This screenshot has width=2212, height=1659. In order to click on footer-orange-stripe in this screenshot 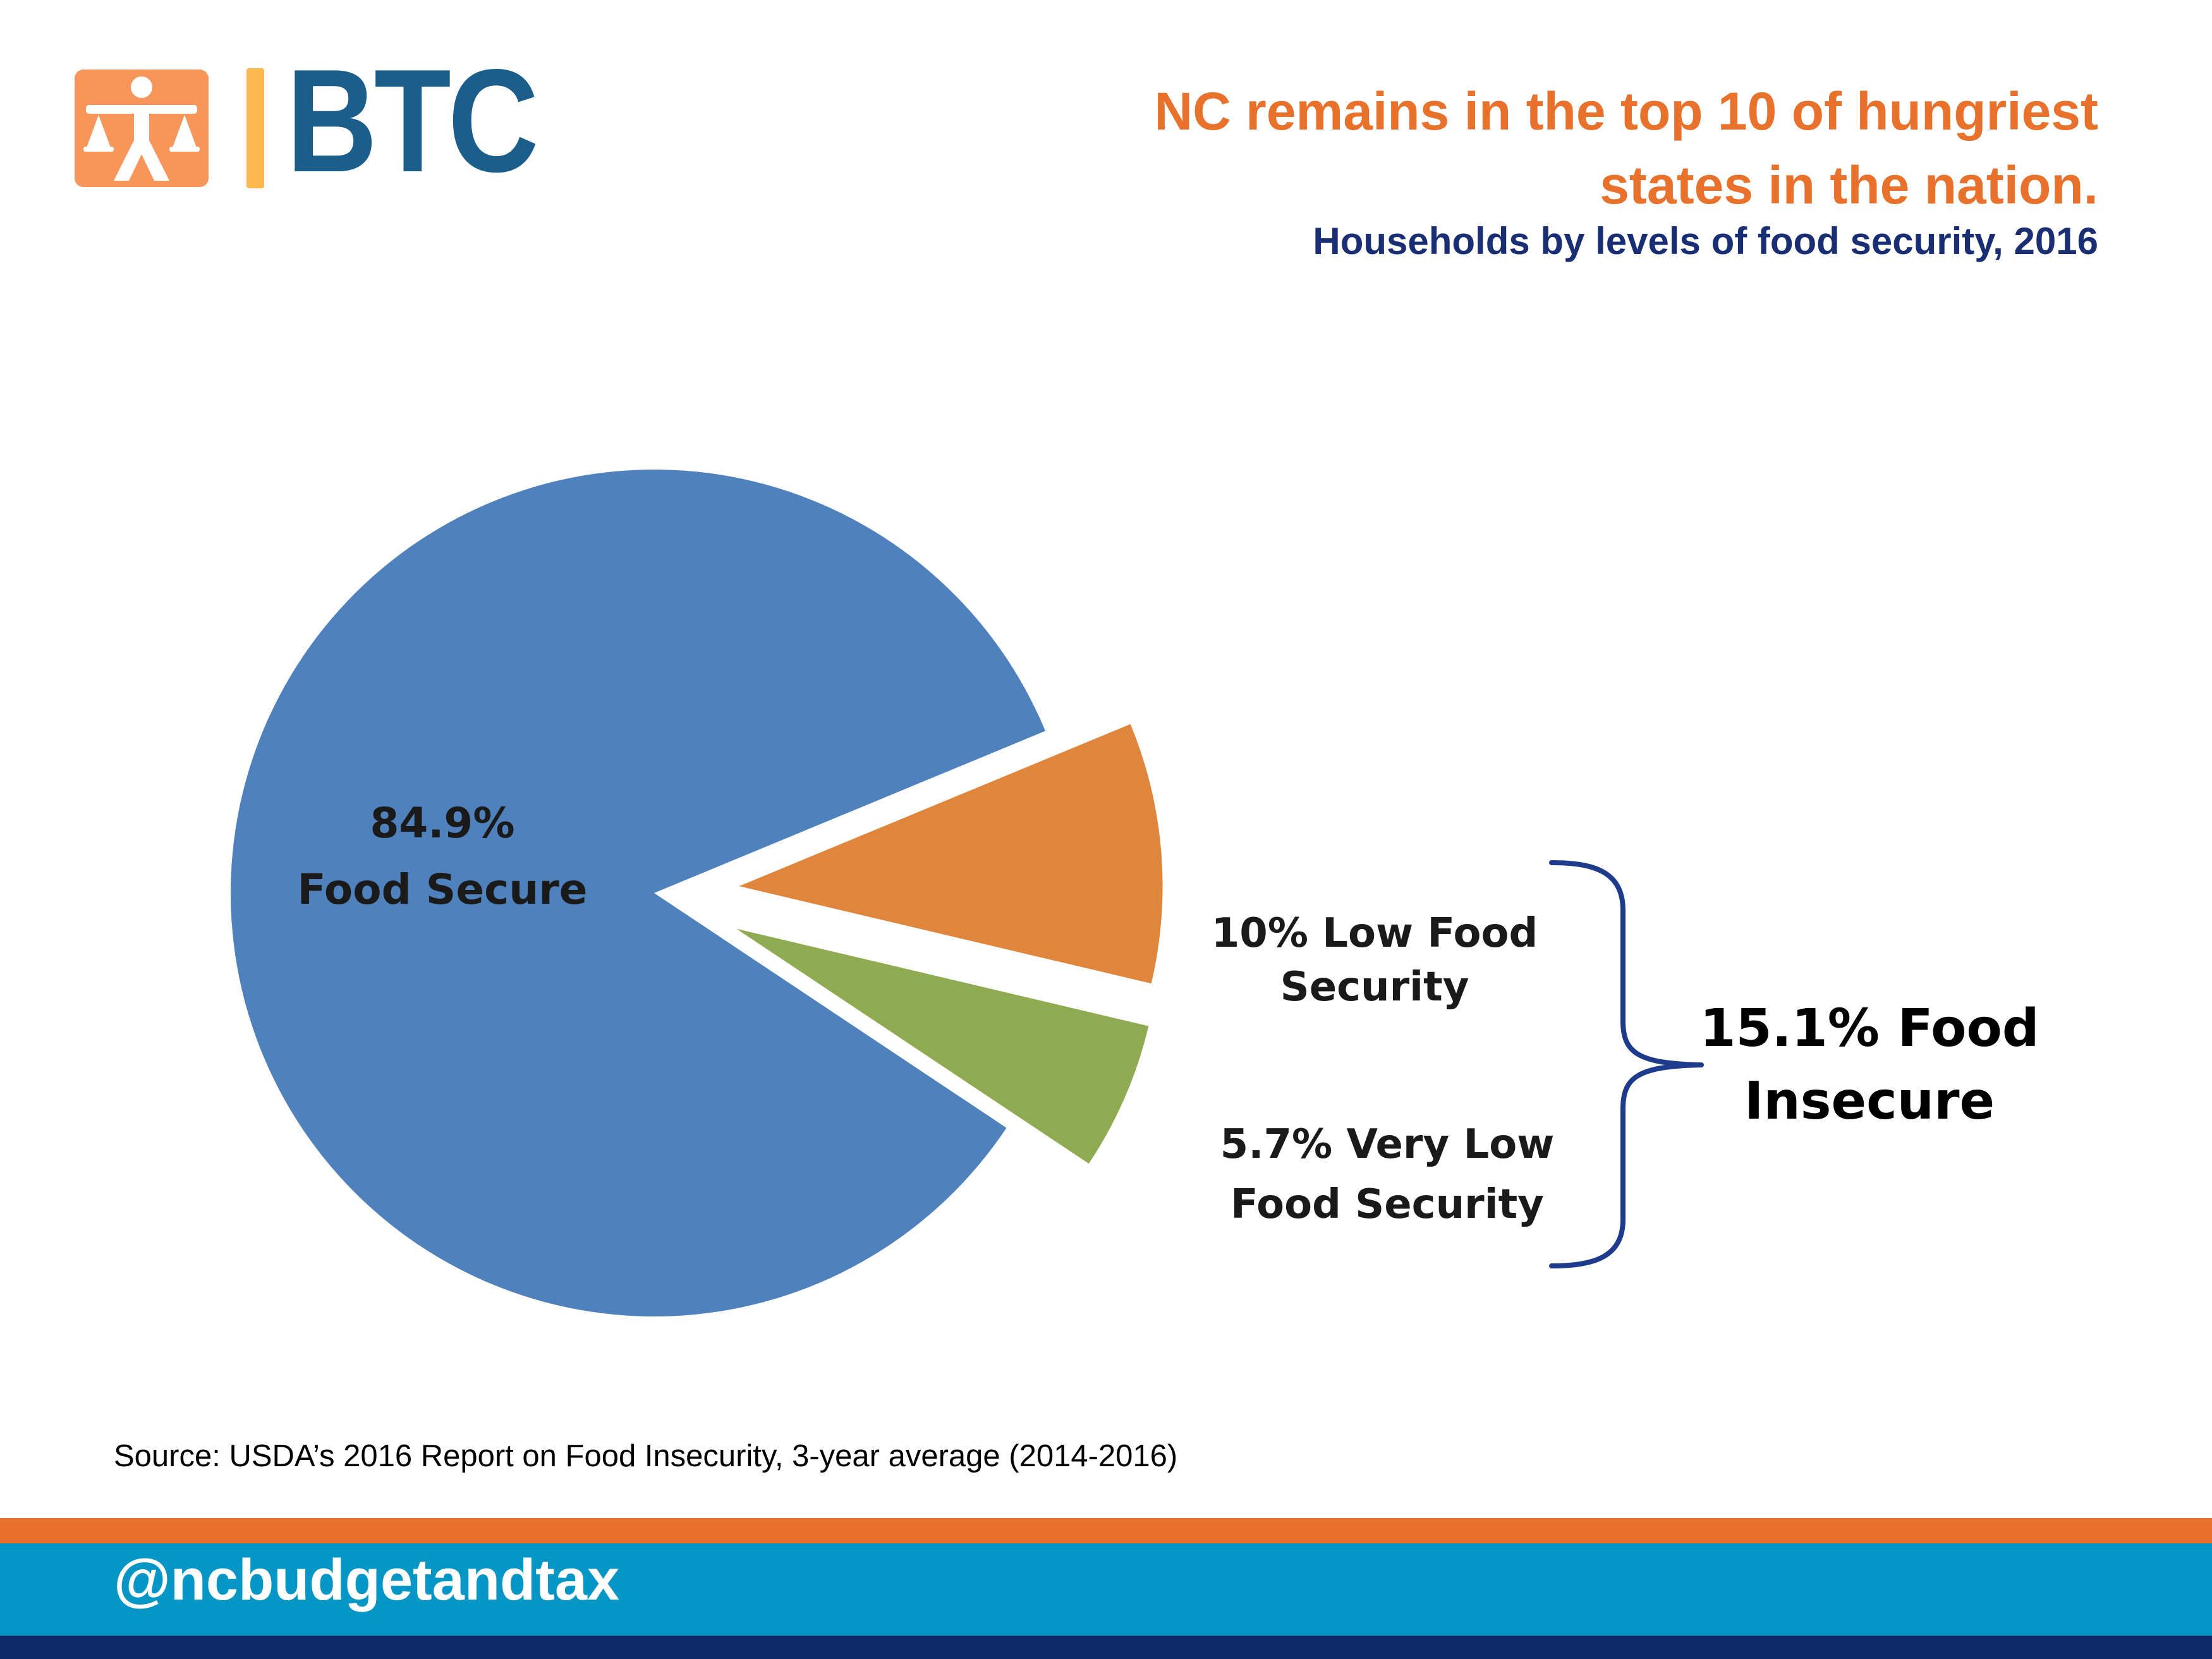, I will do `click(1106, 1530)`.